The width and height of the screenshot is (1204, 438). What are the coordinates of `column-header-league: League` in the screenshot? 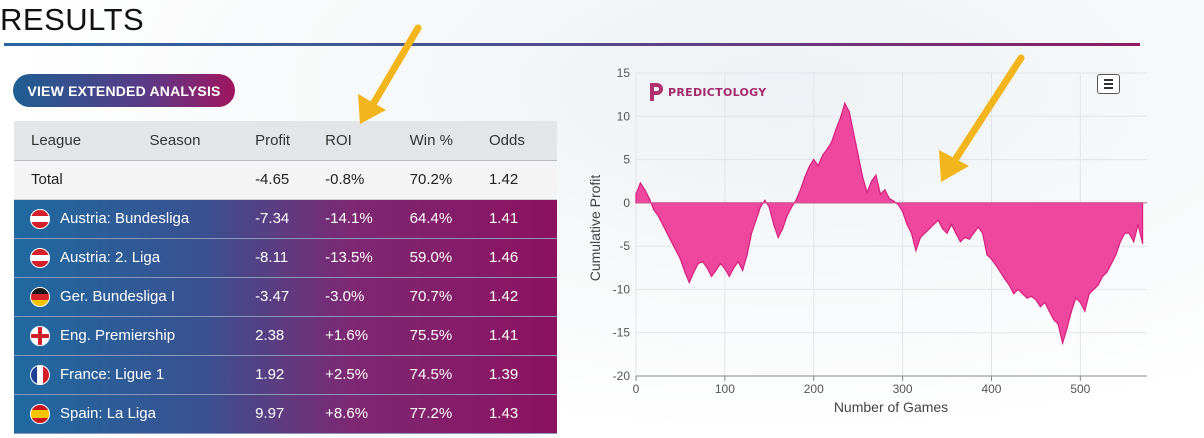 It's located at (74, 141).